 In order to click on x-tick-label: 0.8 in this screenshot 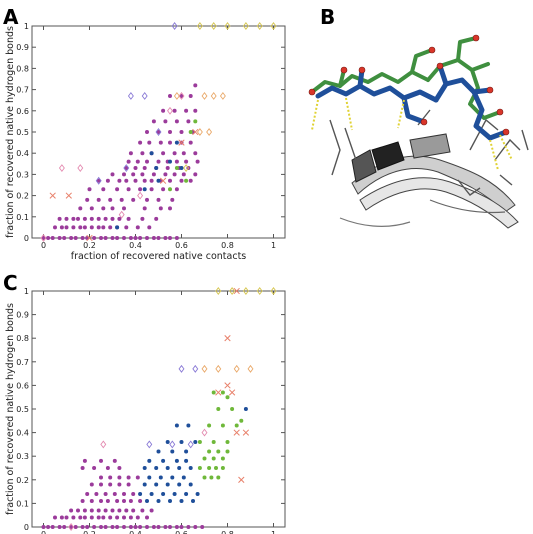, I will do `click(227, 532)`.